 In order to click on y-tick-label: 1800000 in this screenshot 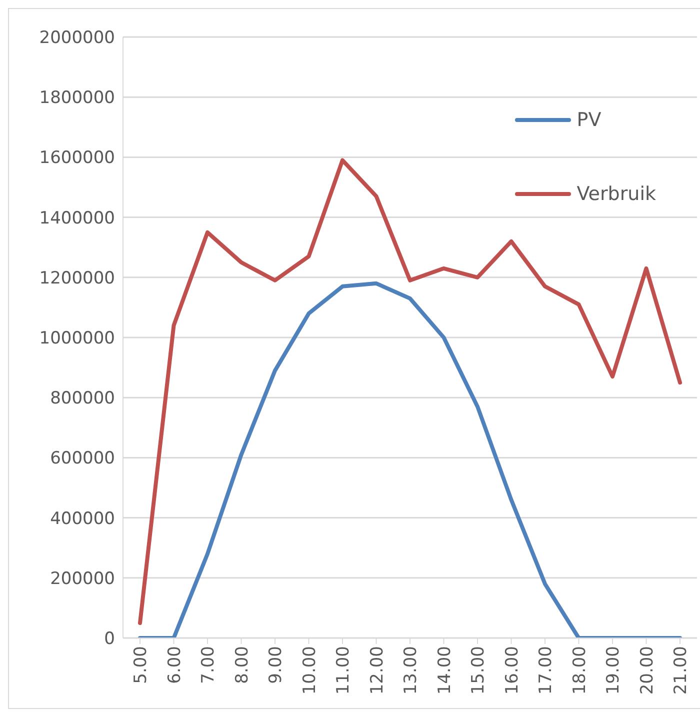, I will do `click(77, 98)`.